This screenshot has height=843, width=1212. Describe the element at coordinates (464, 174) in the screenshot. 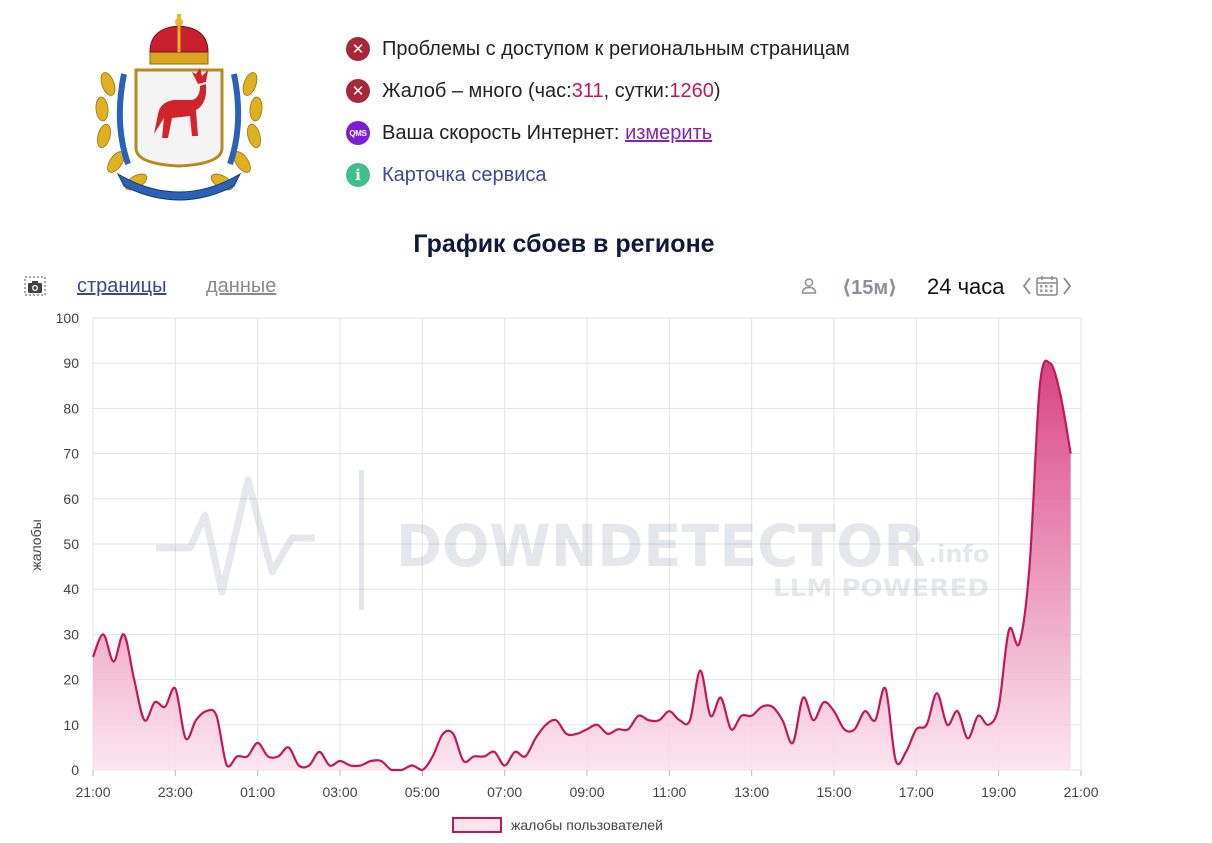

I see `service-card-link: Карточка сервиса` at that location.